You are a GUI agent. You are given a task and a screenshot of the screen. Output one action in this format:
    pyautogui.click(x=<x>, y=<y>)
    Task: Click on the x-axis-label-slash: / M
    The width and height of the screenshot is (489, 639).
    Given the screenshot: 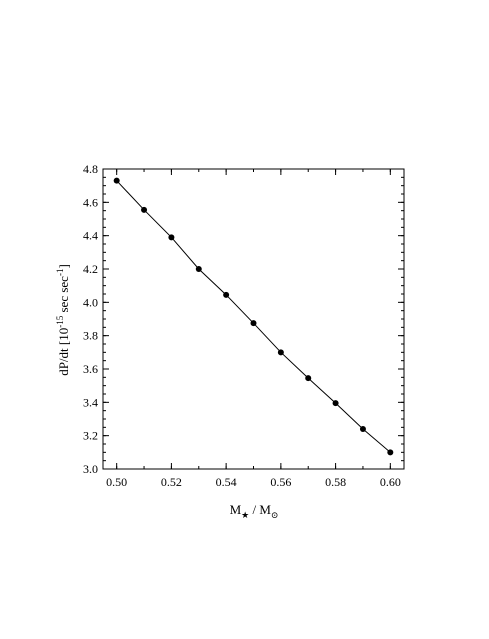 What is the action you would take?
    pyautogui.click(x=260, y=509)
    